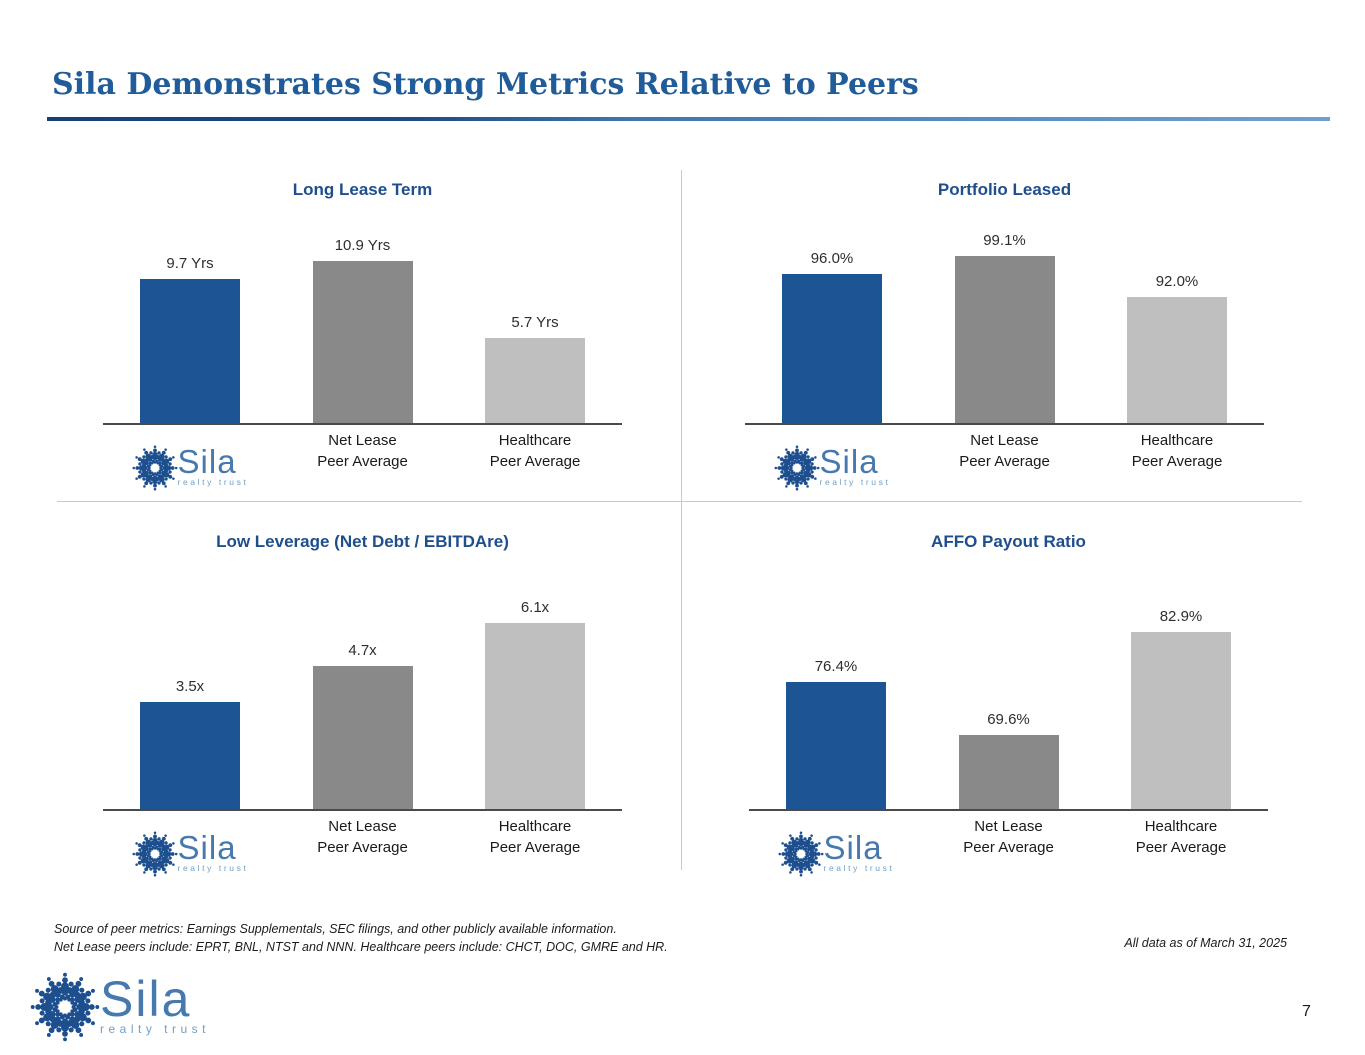 Image resolution: width=1365 pixels, height=1055 pixels. Describe the element at coordinates (1177, 281) in the screenshot. I see `bar-value-label: 92.0%` at that location.